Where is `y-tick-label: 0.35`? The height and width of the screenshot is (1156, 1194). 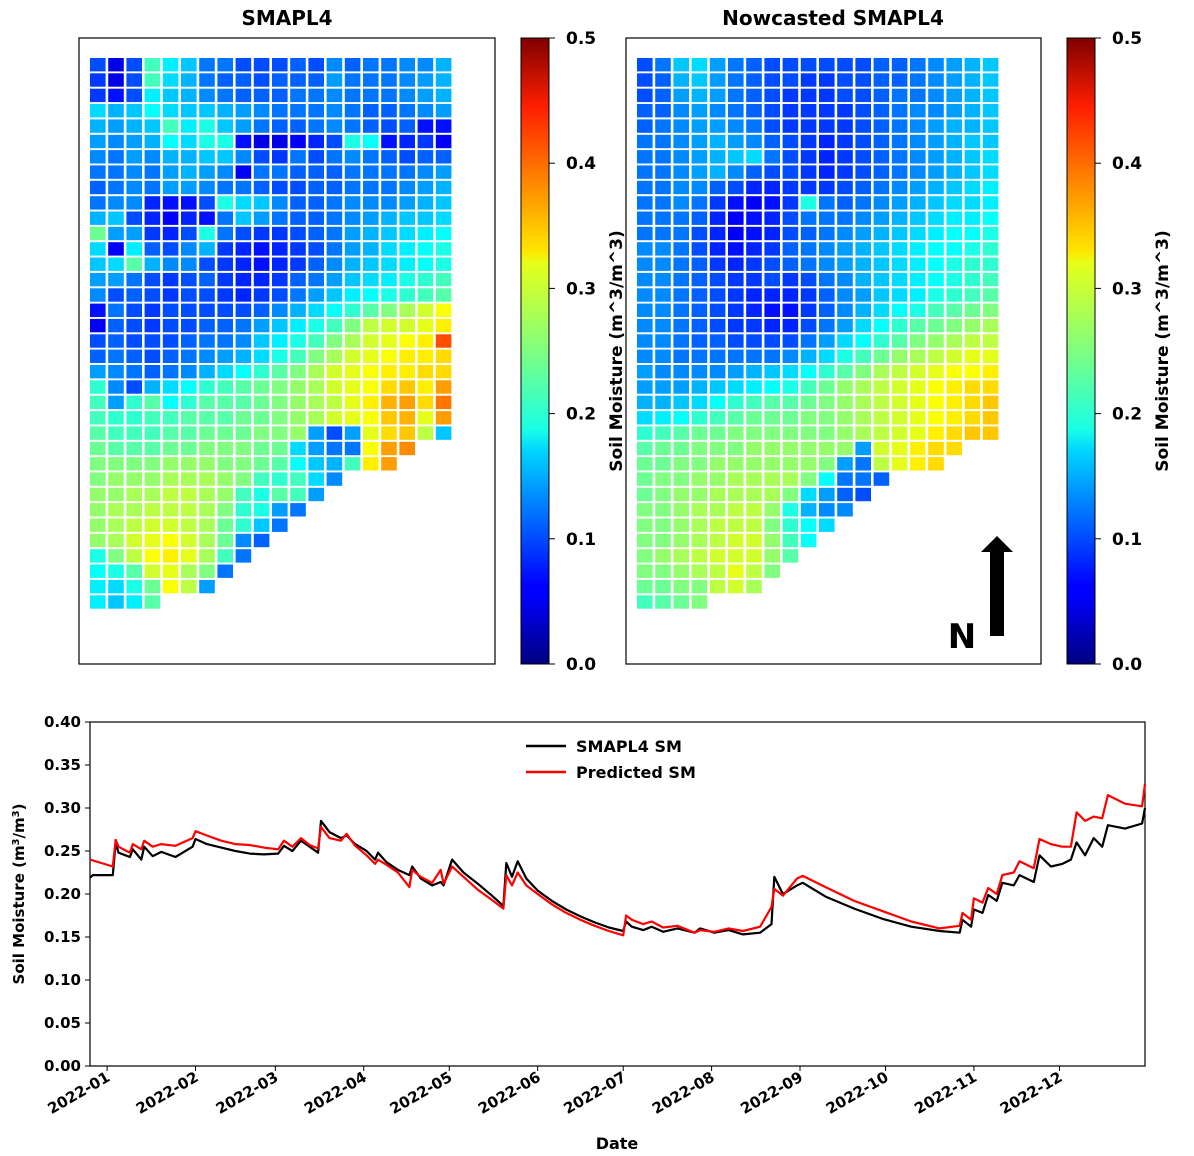
y-tick-label: 0.35 is located at coordinates (62, 765).